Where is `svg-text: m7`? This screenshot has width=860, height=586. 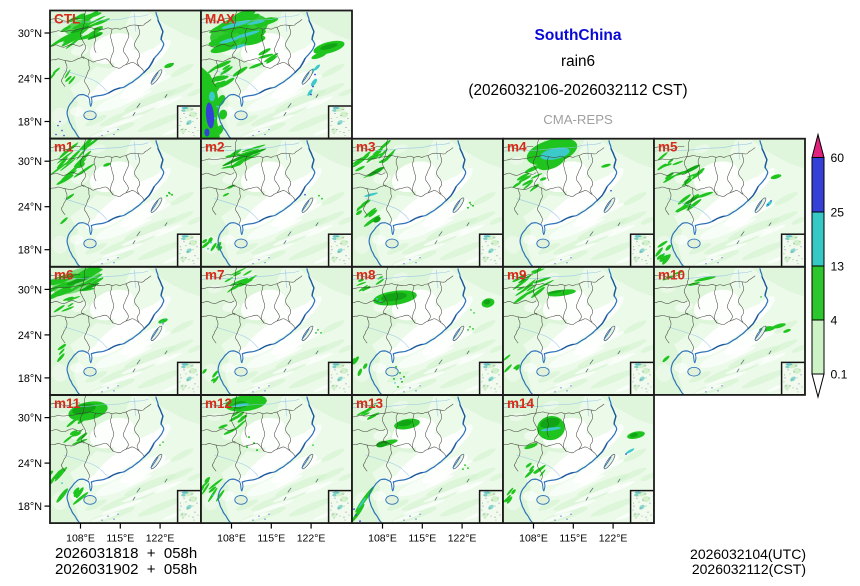
svg-text: m7 is located at coordinates (215, 275).